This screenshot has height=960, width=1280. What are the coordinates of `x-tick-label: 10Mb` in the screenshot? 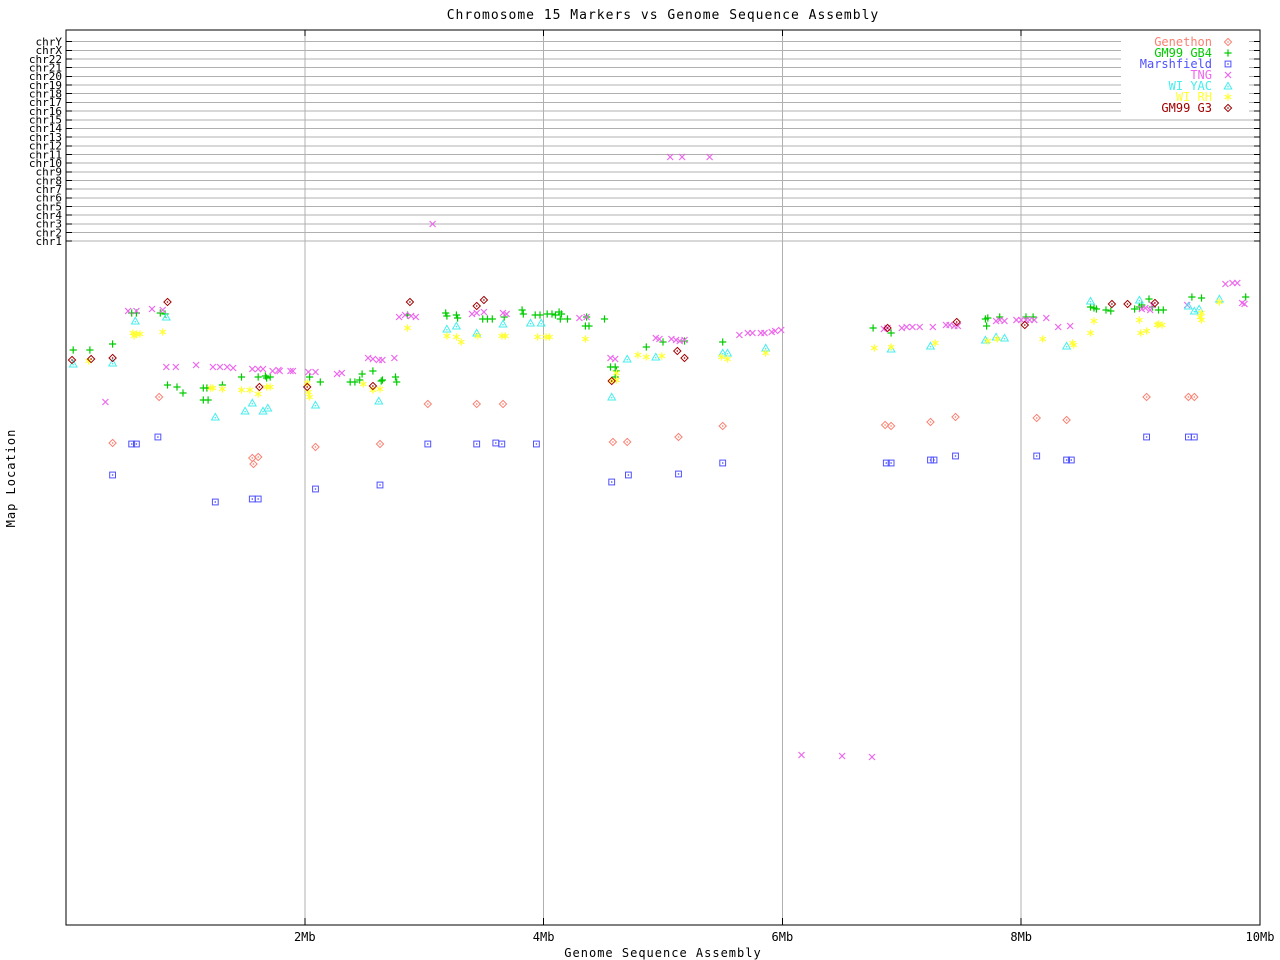 It's located at (1260, 937).